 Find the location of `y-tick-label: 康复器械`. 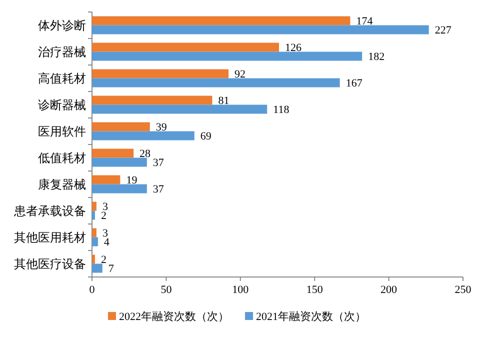

y-tick-label: 康复器械 is located at coordinates (62, 184).